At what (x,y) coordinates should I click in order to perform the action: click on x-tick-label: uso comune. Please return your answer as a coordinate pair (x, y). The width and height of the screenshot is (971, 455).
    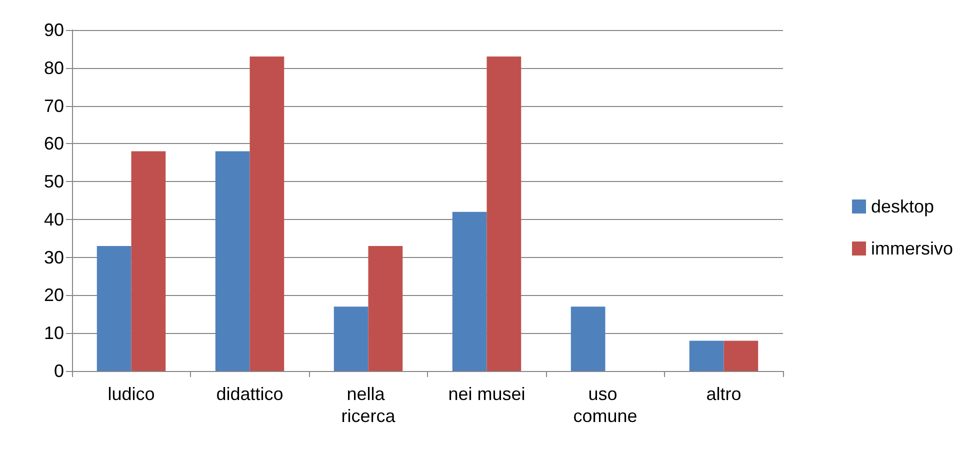
    Looking at the image, I should click on (605, 405).